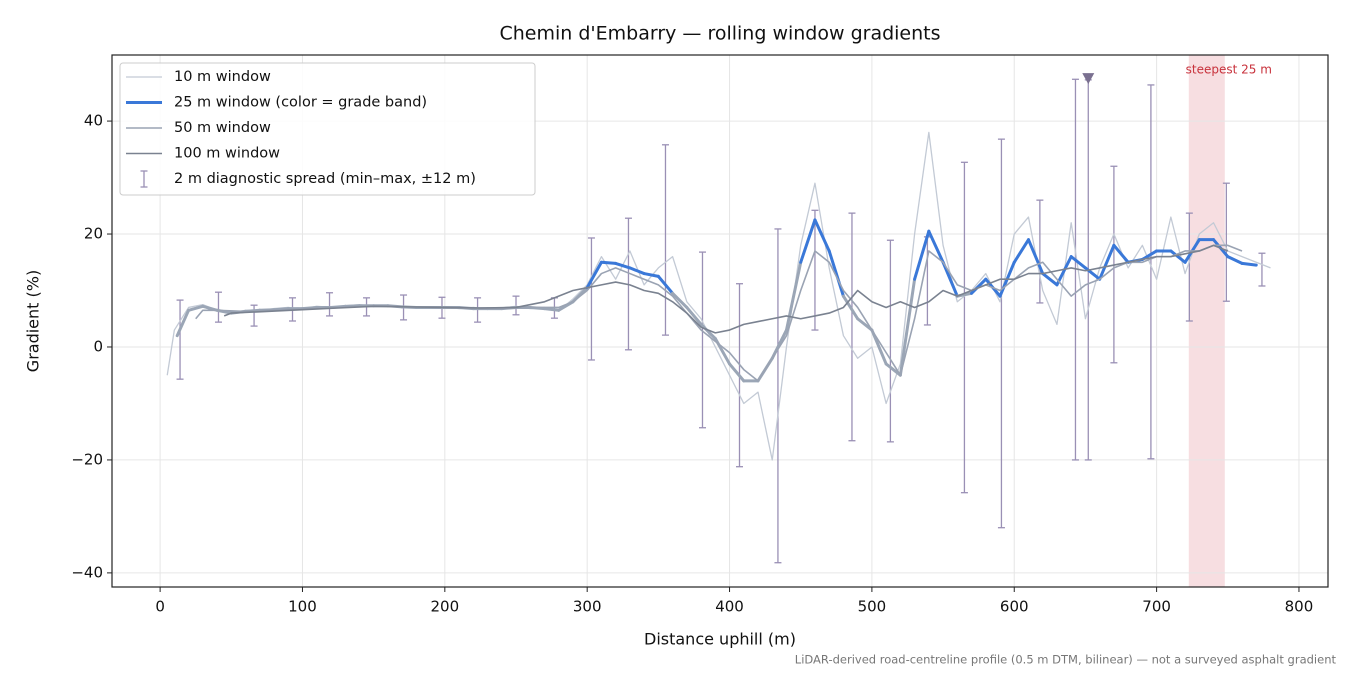 The width and height of the screenshot is (1350, 675). Describe the element at coordinates (1088, 79) in the screenshot. I see `marker` at that location.